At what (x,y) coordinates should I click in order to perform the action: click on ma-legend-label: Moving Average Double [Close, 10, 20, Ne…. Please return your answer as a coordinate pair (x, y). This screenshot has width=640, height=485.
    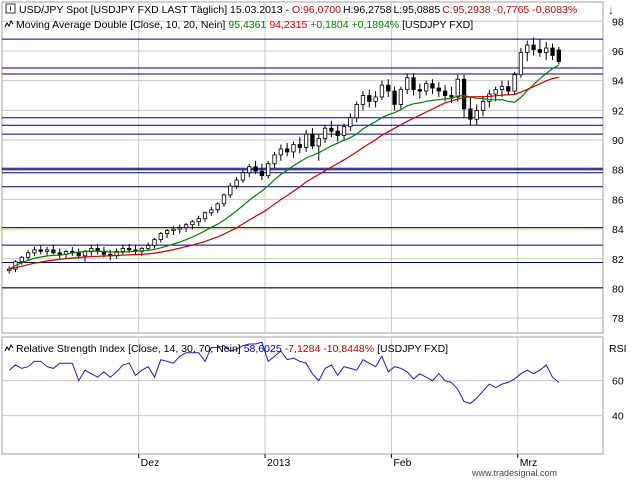
    Looking at the image, I should click on (120, 25).